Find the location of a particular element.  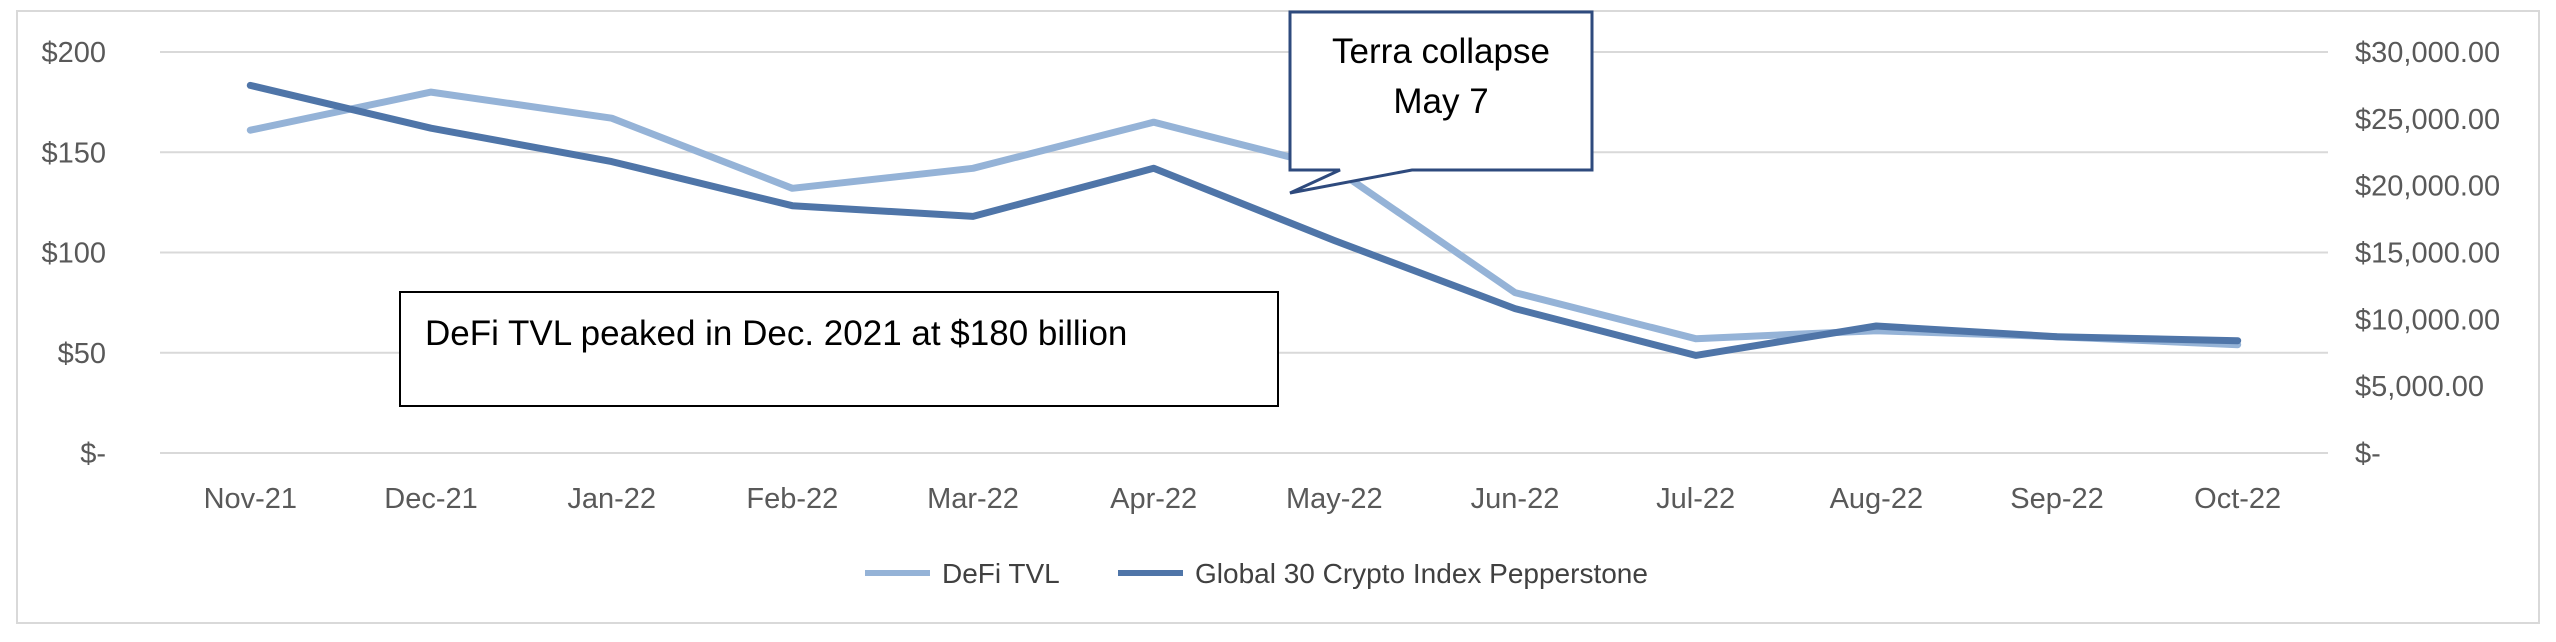

legend-label-crypto-index: Global 30 Crypto Index Pepperstone is located at coordinates (1421, 573).